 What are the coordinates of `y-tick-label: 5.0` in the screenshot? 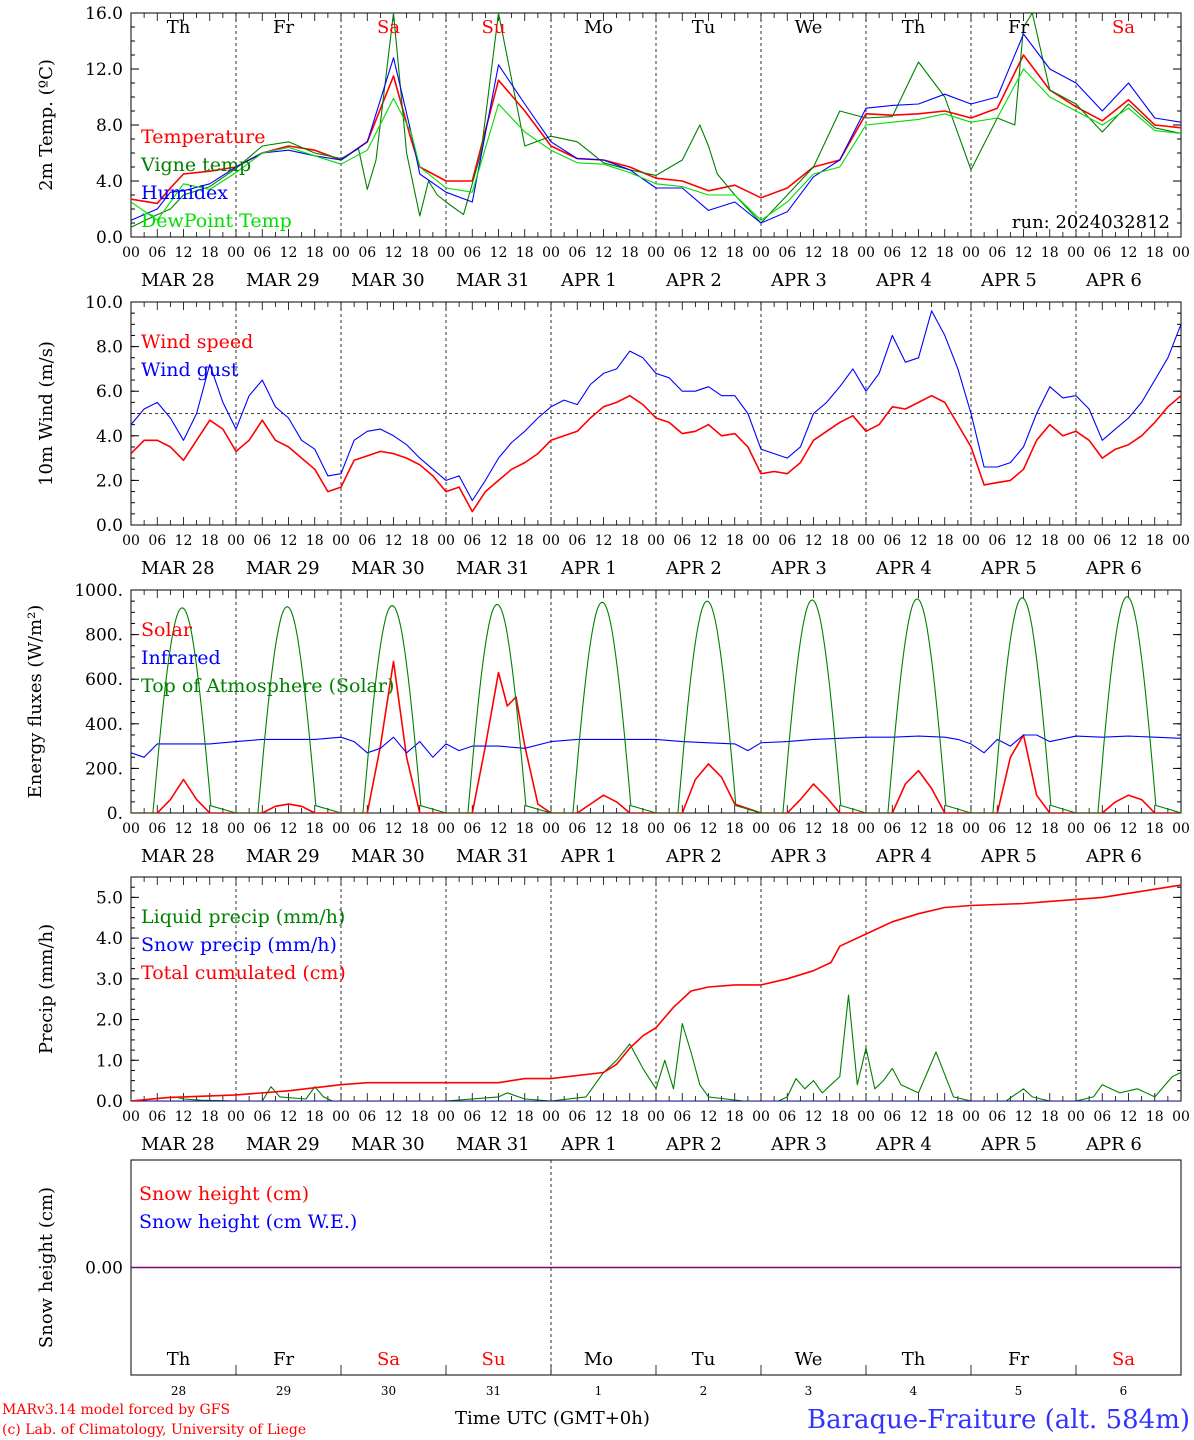 It's located at (109, 898).